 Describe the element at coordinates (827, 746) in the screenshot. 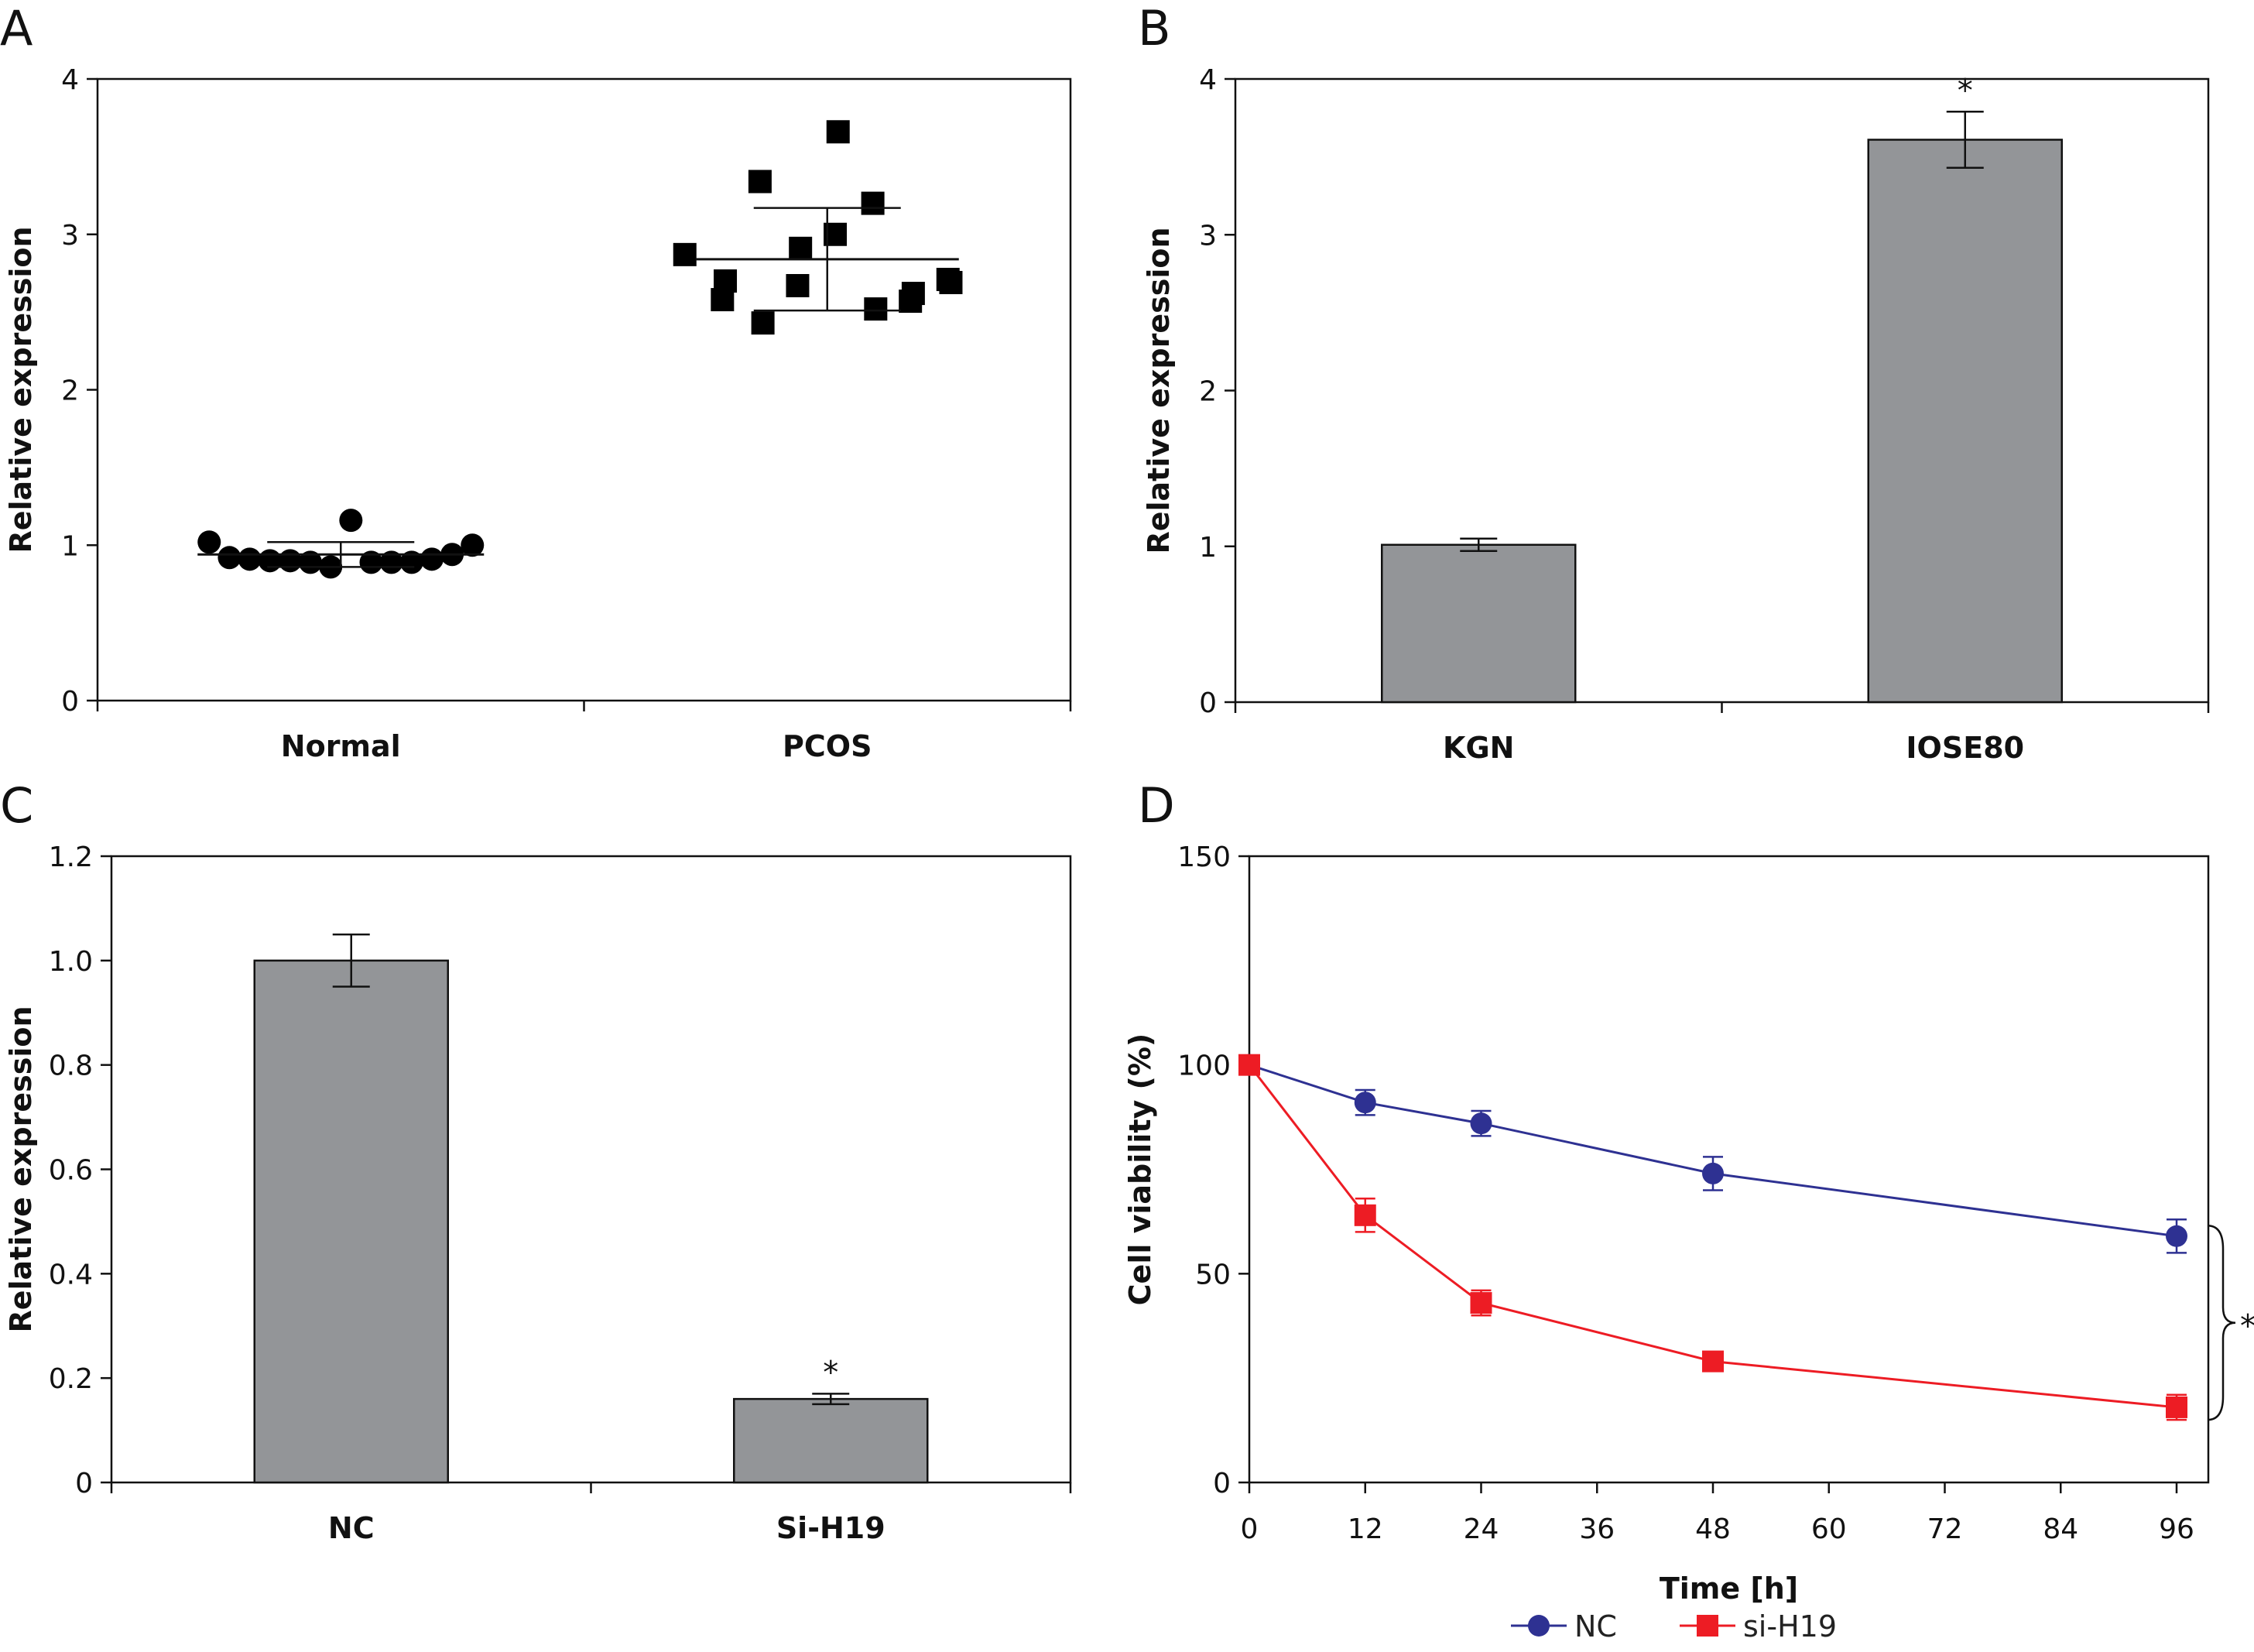

I see `x-category-label: PCOS` at that location.